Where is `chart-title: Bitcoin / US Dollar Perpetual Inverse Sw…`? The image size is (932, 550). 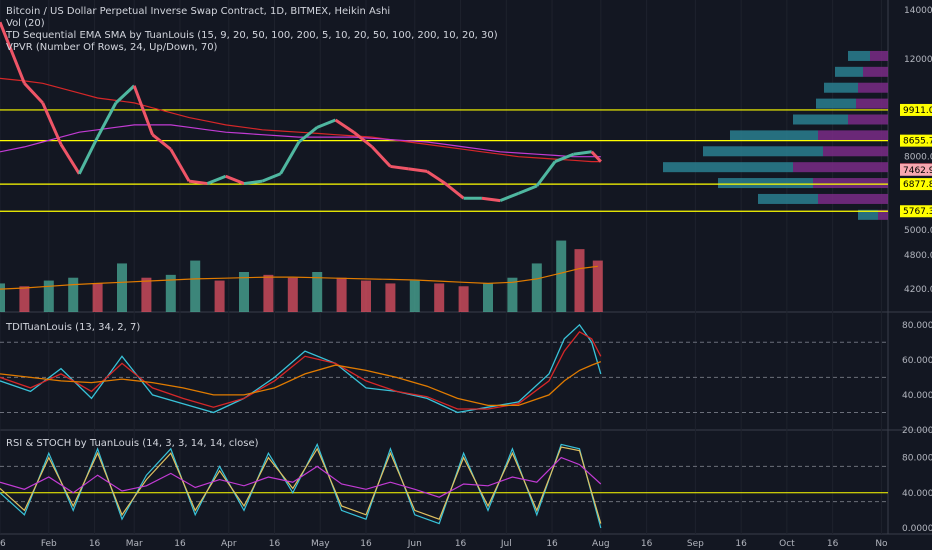
chart-title: Bitcoin / US Dollar Perpetual Inverse Sw… is located at coordinates (198, 11).